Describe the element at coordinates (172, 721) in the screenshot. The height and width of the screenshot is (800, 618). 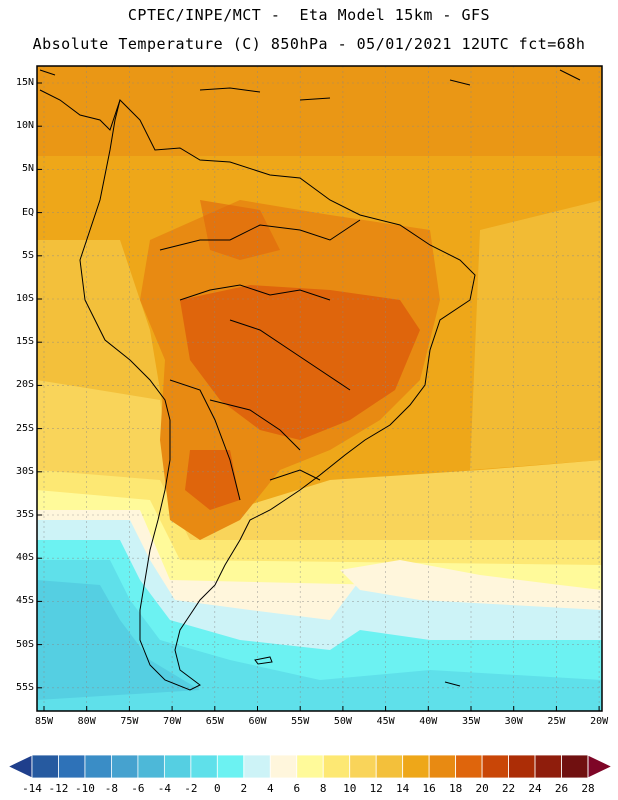
I see `lon-label: 70W` at that location.